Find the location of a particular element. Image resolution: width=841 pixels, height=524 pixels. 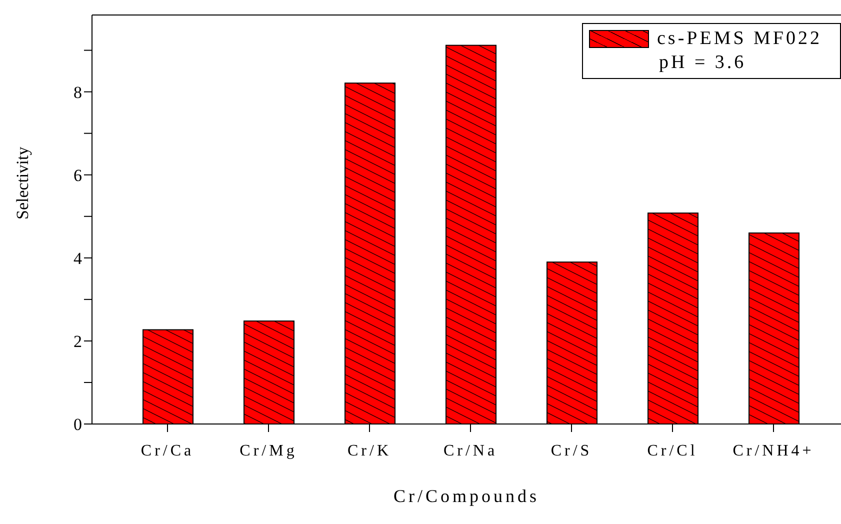

x-tick-label: Cr/Ca is located at coordinates (167, 451).